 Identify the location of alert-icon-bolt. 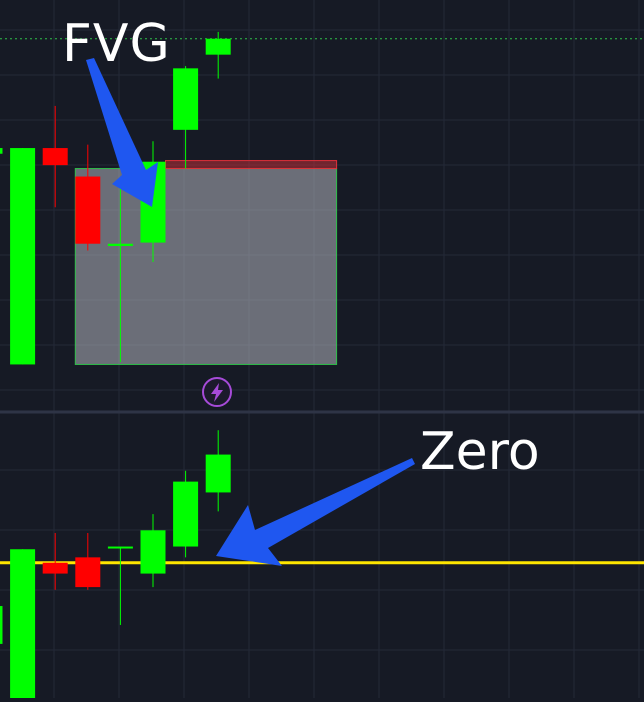
(217, 392).